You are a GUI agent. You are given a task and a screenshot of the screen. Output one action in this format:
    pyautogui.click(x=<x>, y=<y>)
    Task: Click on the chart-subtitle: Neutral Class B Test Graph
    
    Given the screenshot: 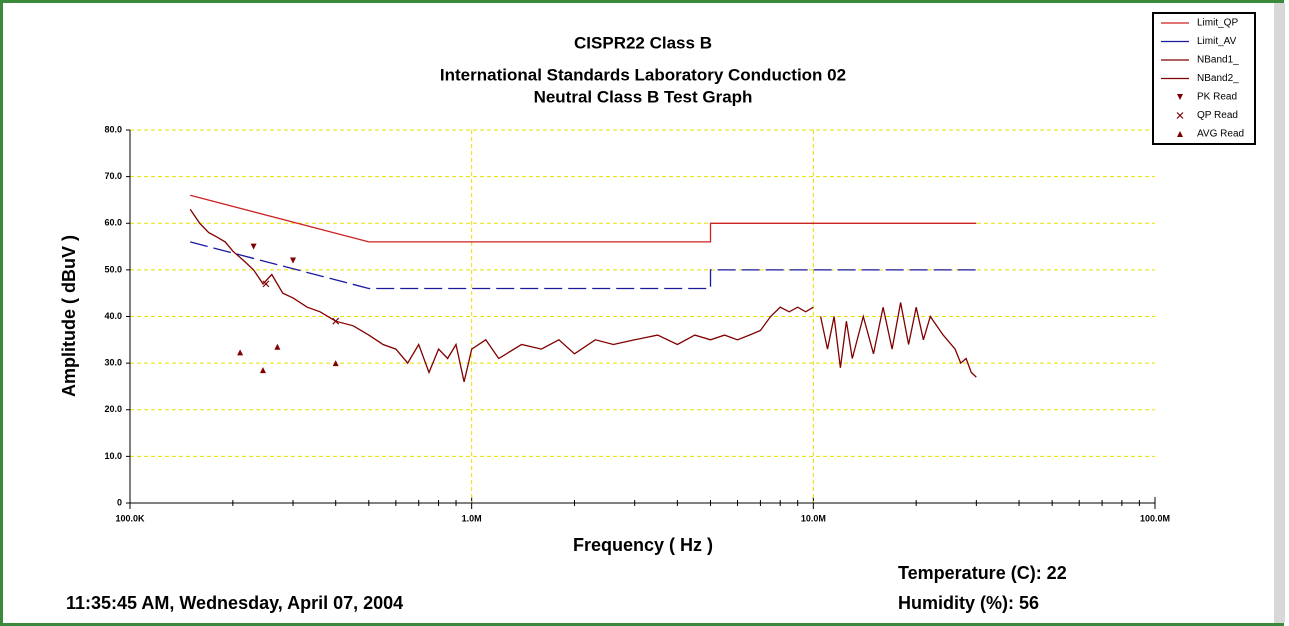 What is the action you would take?
    pyautogui.click(x=643, y=96)
    